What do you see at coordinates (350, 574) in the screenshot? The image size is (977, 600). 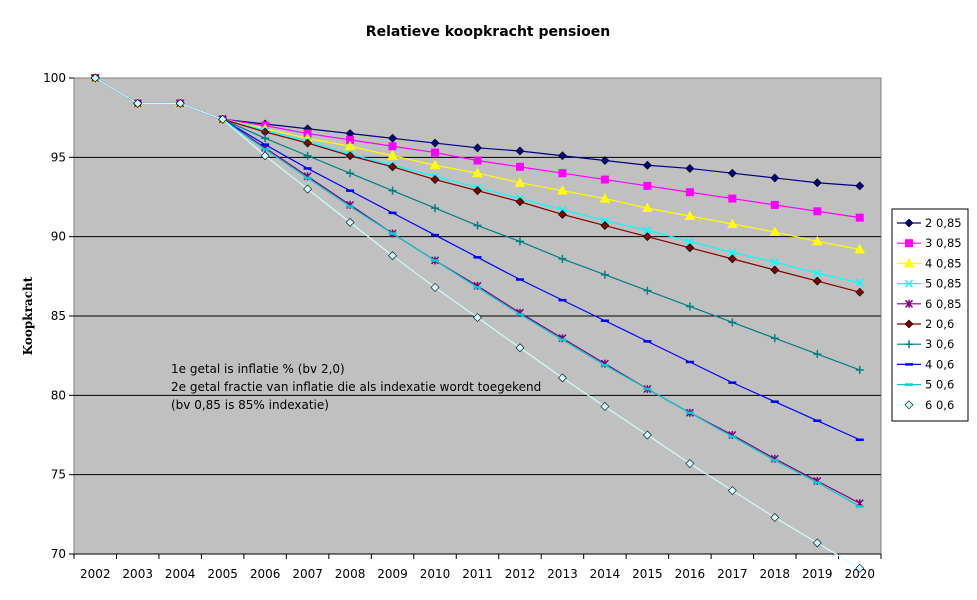 I see `x-tick-label-6: 2008` at bounding box center [350, 574].